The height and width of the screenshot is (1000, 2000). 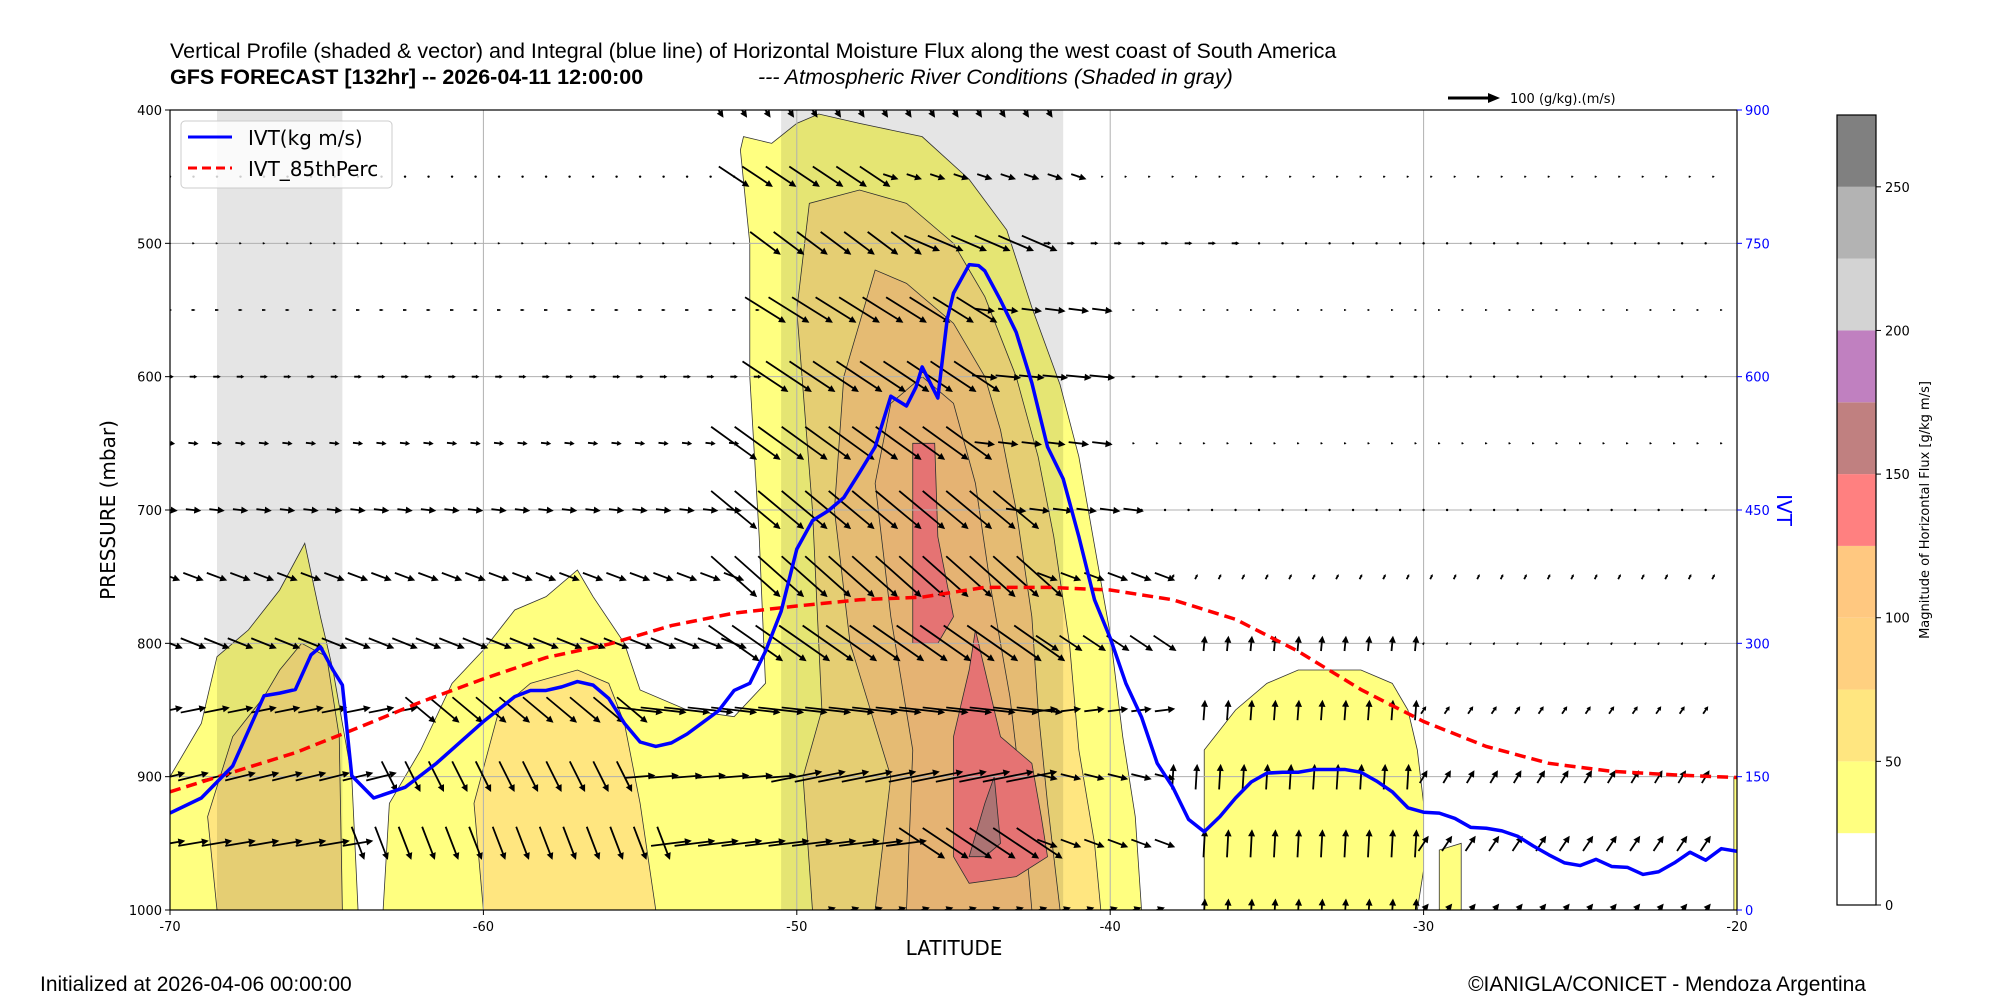 What do you see at coordinates (1757, 644) in the screenshot?
I see `y-tick-label-right: 300` at bounding box center [1757, 644].